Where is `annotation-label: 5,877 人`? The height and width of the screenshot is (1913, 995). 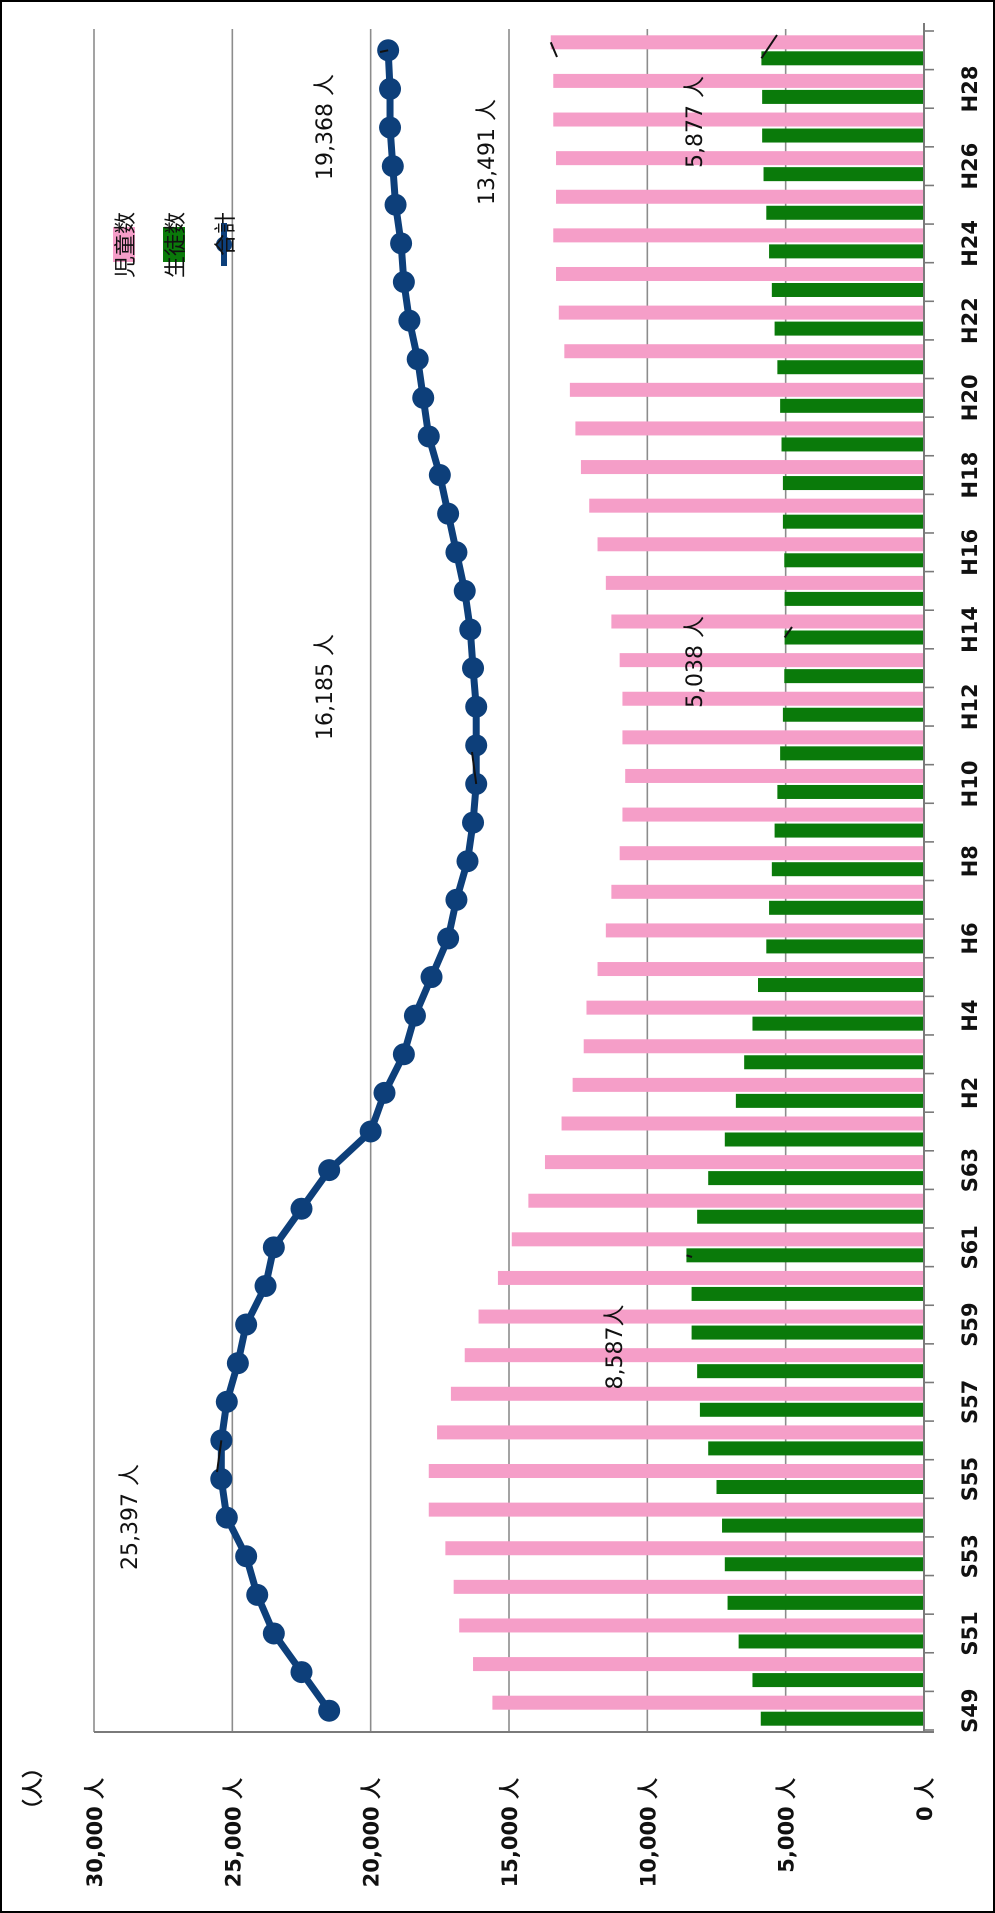 annotation-label: 5,877 人 is located at coordinates (695, 122).